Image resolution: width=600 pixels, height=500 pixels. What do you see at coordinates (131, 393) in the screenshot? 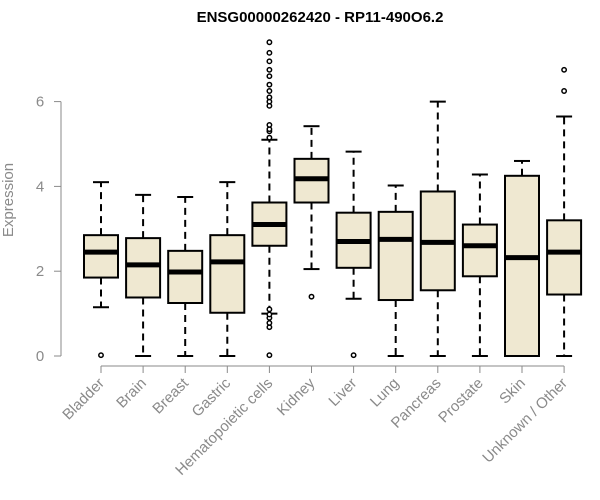
I see `x-tick-label: Brain` at bounding box center [131, 393].